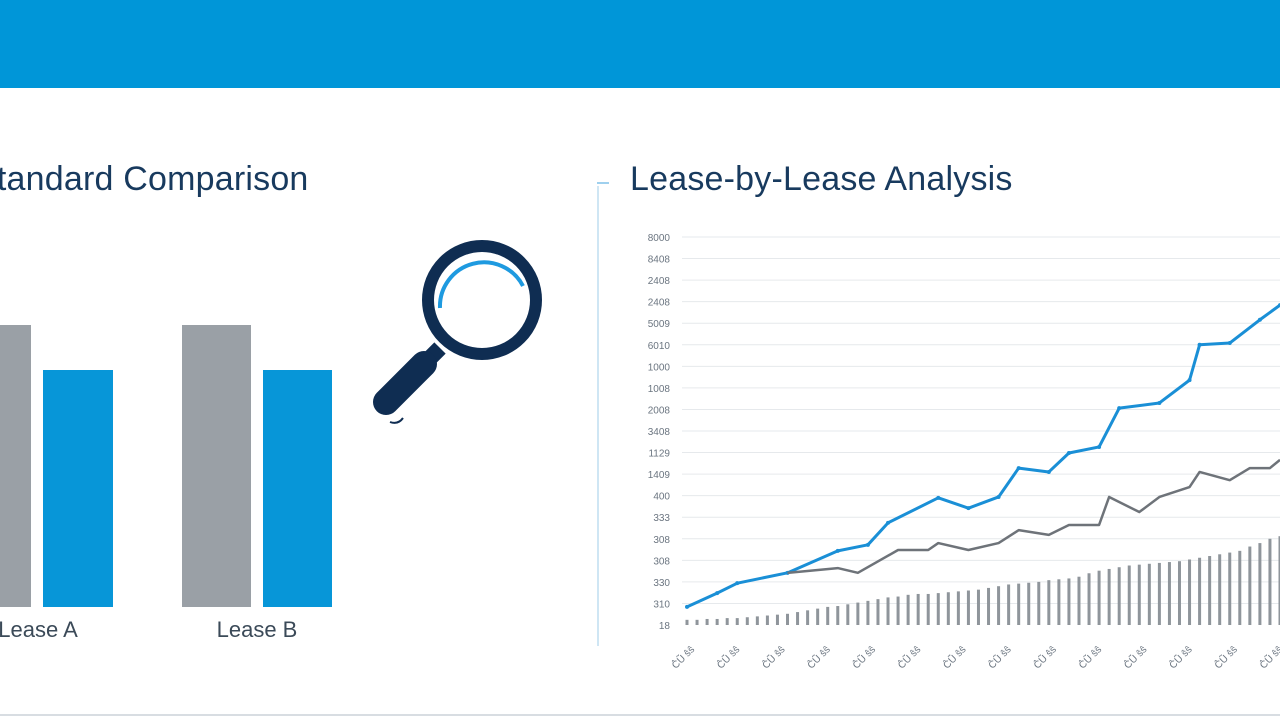 The height and width of the screenshot is (720, 1280). What do you see at coordinates (659, 367) in the screenshot?
I see `y-tick-label: 1000` at bounding box center [659, 367].